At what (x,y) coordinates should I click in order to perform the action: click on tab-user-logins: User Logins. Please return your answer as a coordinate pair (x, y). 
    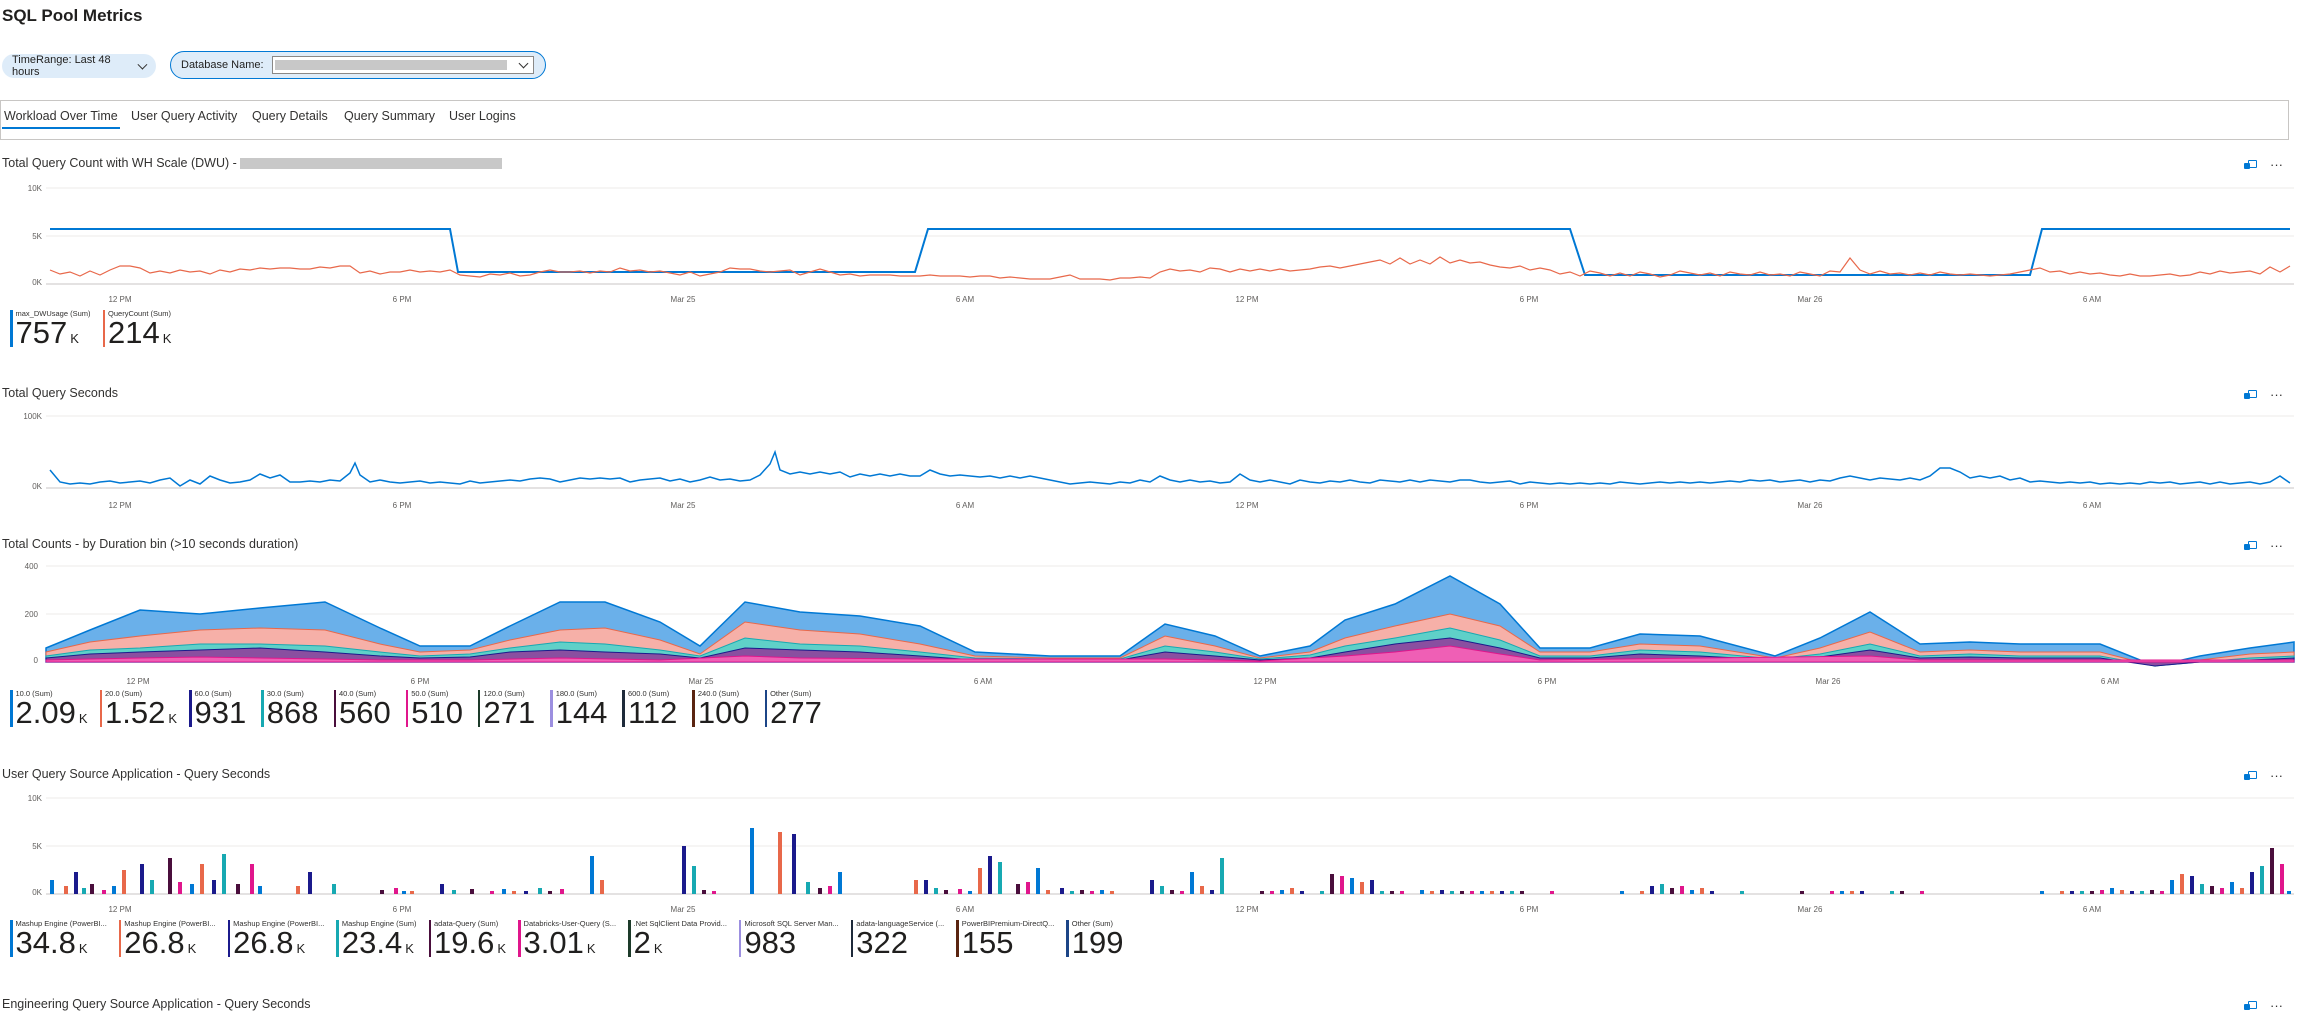
    Looking at the image, I should click on (482, 116).